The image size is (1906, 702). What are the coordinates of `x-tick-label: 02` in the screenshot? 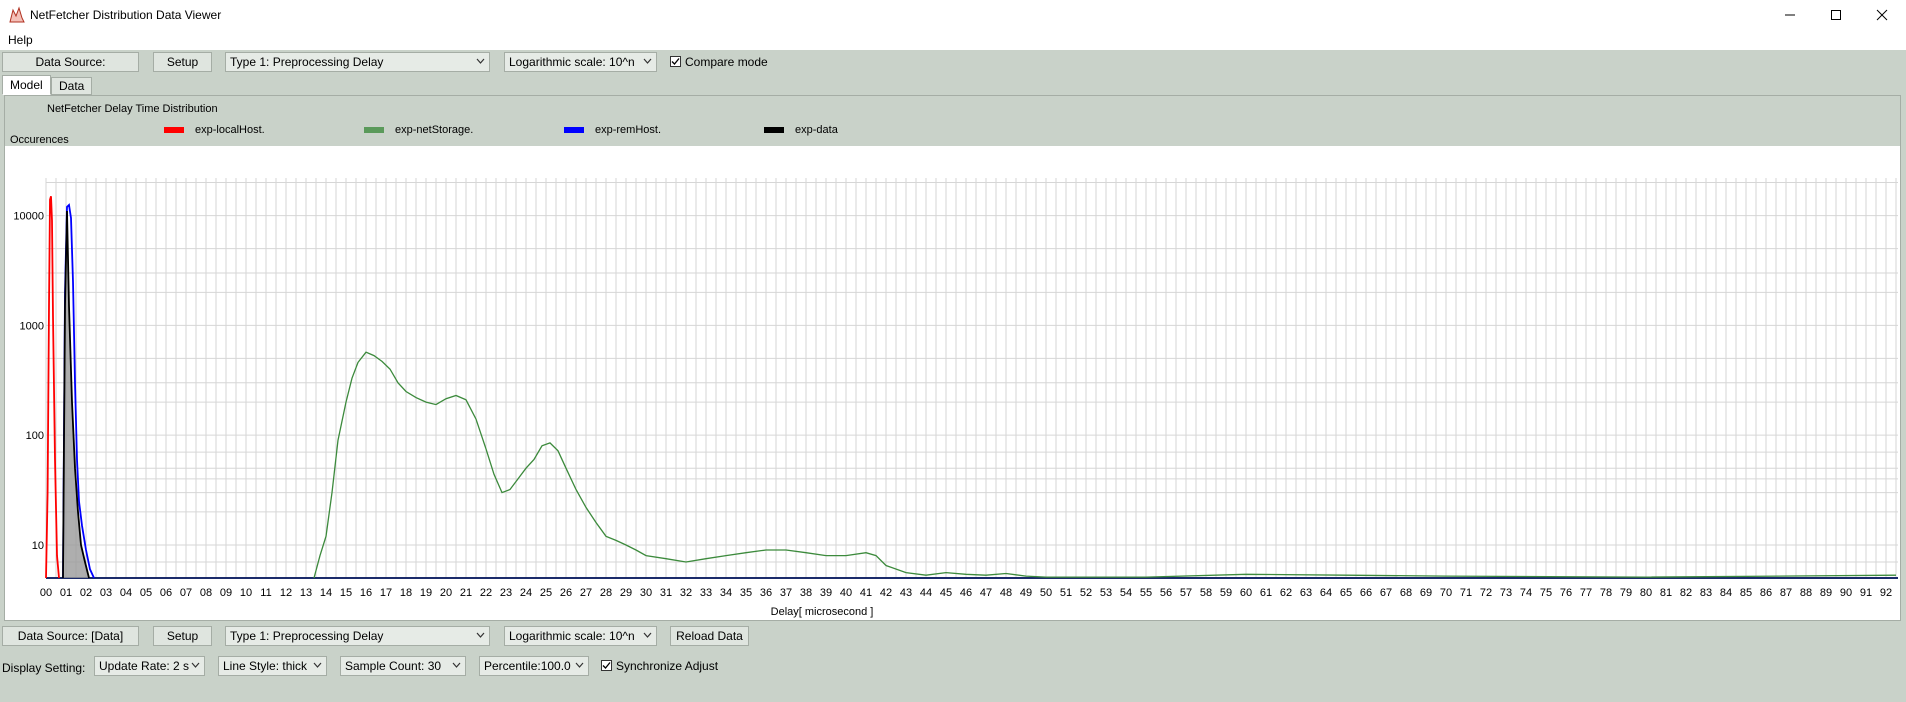 It's located at (86, 593).